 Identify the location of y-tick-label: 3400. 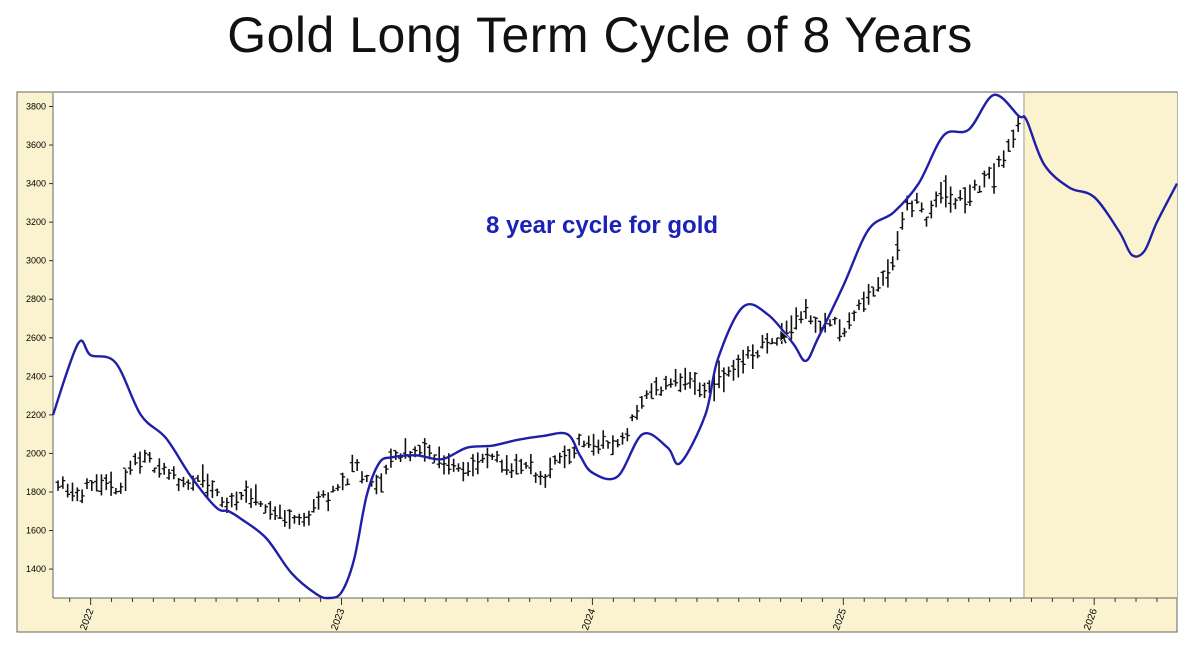
(36, 184).